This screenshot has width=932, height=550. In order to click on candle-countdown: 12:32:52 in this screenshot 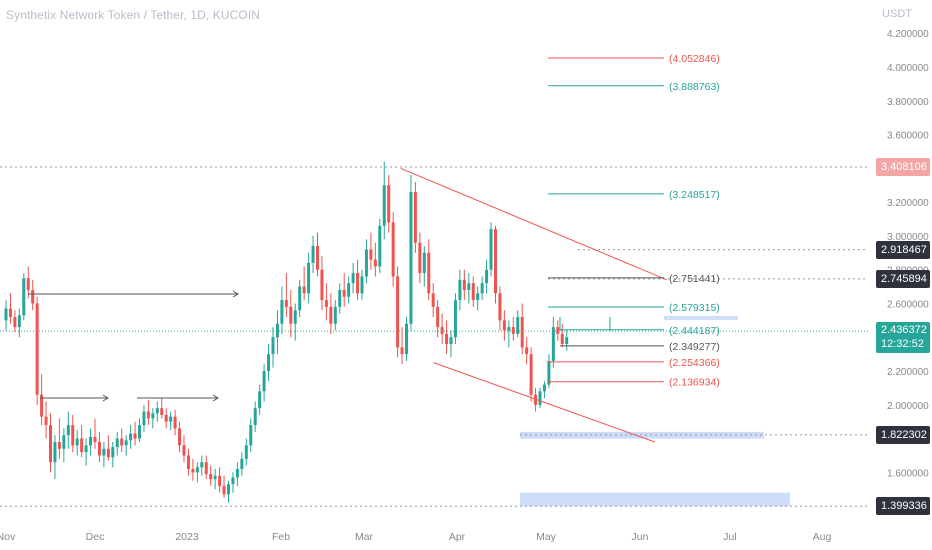, I will do `click(902, 344)`.